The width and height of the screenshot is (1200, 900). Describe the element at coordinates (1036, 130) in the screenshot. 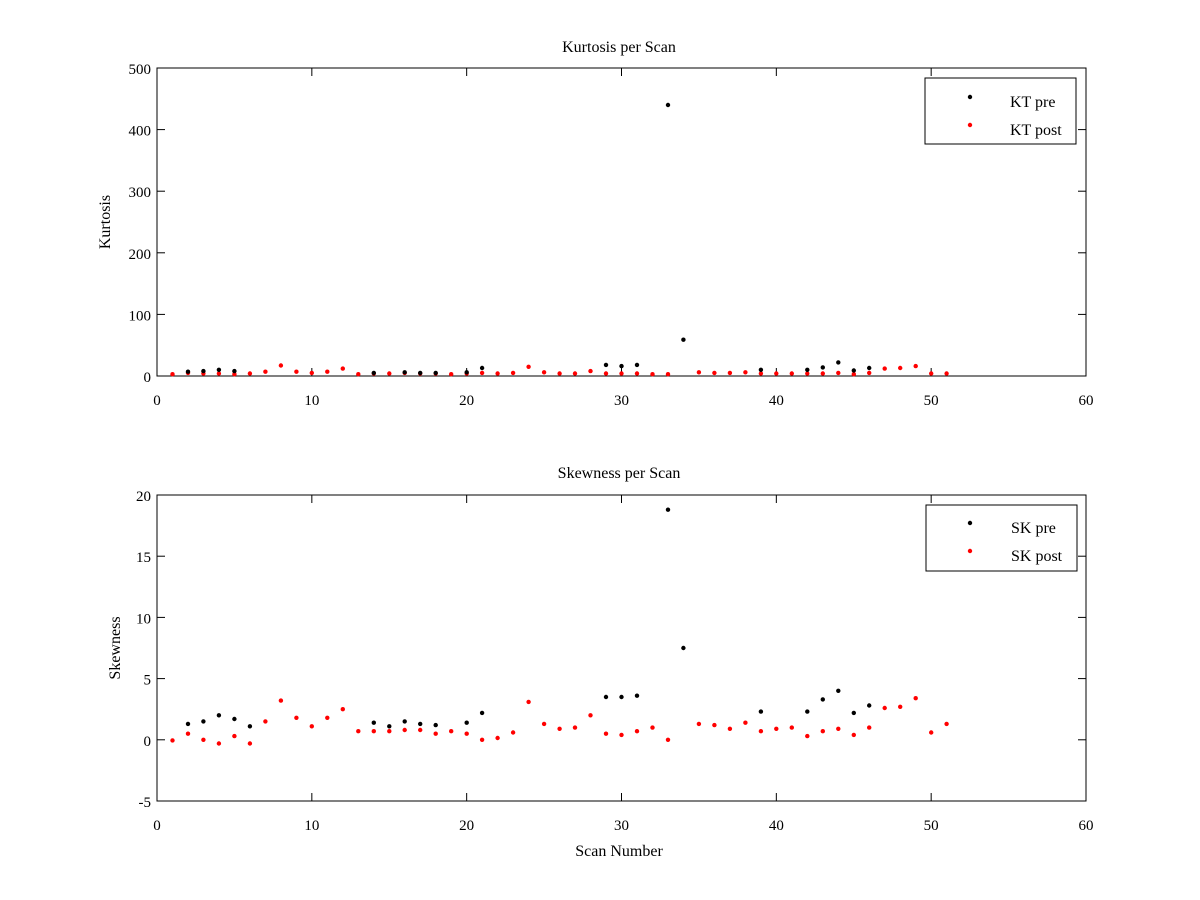

I see `legend-label-kt-post: KT post` at that location.